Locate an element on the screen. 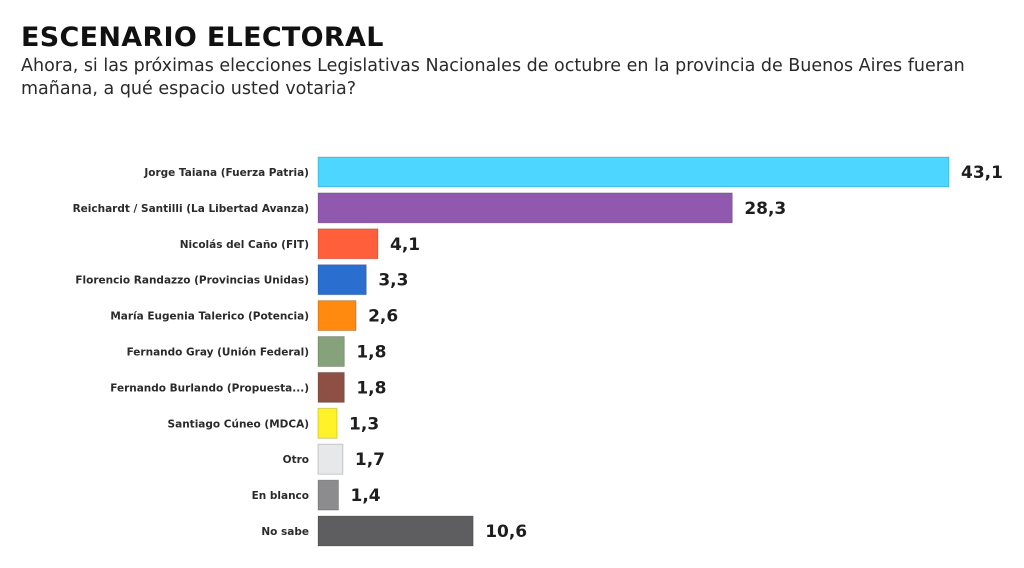 The width and height of the screenshot is (1024, 568). category-label: Fernando Burlando (Propuesta...) is located at coordinates (209, 388).